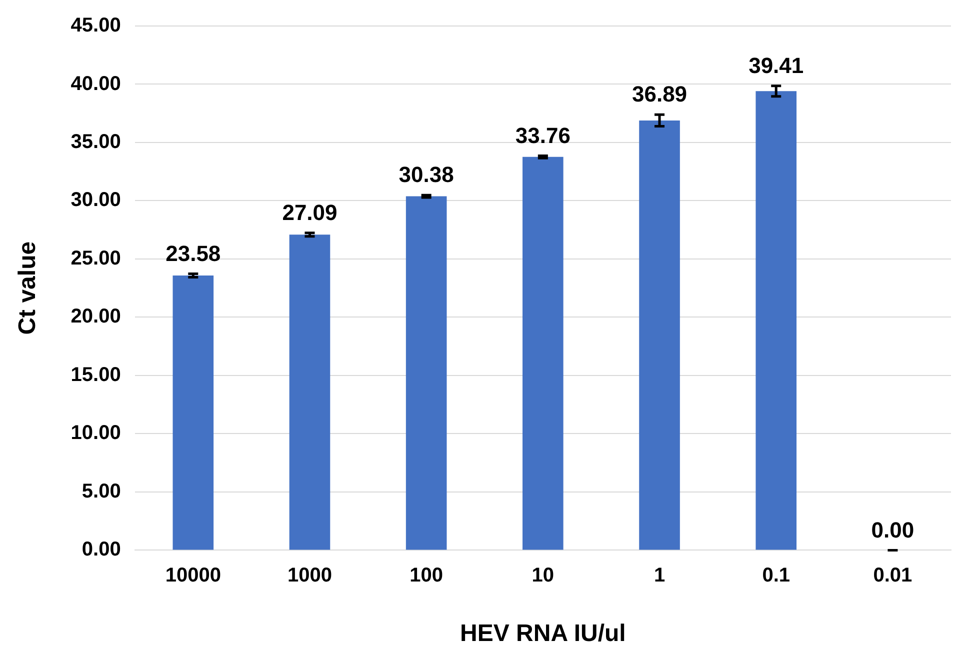  What do you see at coordinates (543, 634) in the screenshot?
I see `x-axis-title: HEV RNA IU/ul` at bounding box center [543, 634].